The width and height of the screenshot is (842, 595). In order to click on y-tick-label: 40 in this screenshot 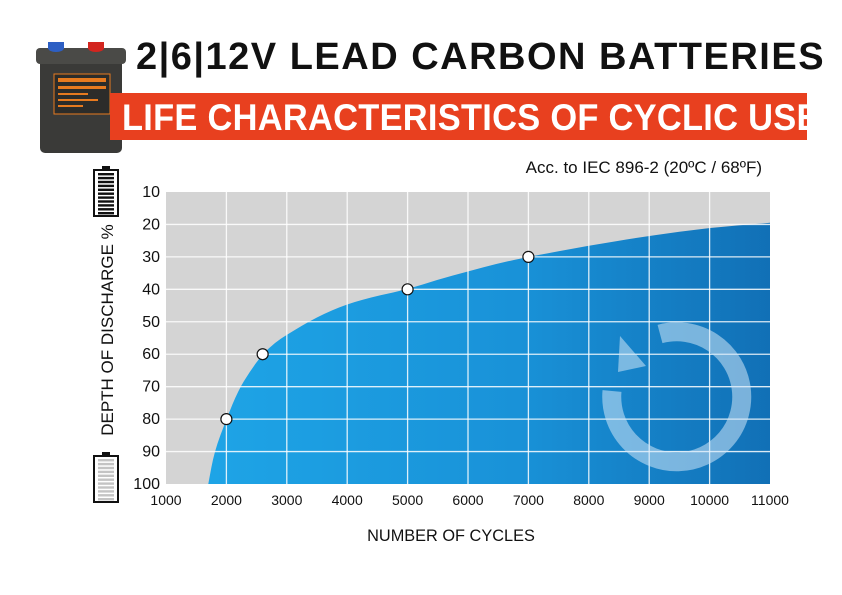, I will do `click(151, 289)`.